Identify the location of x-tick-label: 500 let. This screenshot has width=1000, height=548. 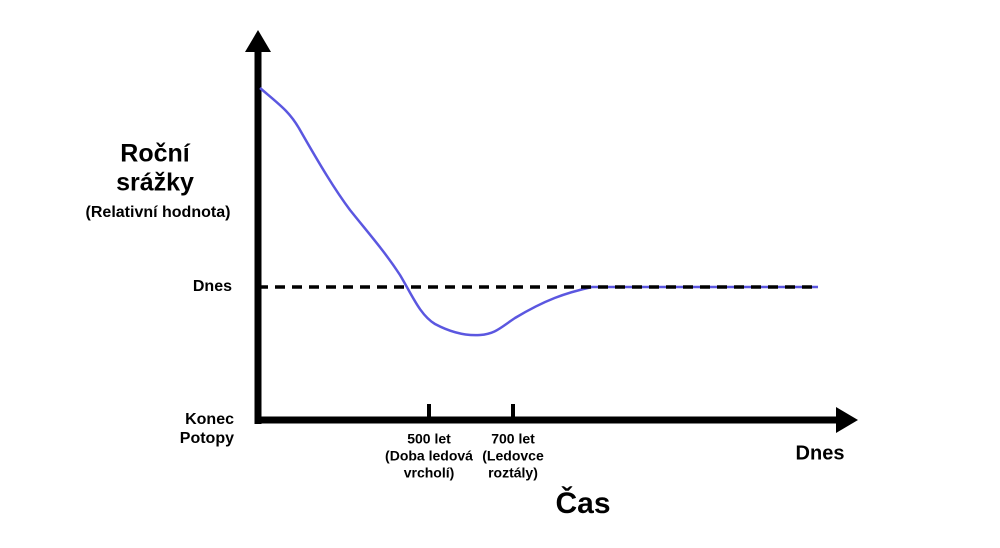
(429, 439).